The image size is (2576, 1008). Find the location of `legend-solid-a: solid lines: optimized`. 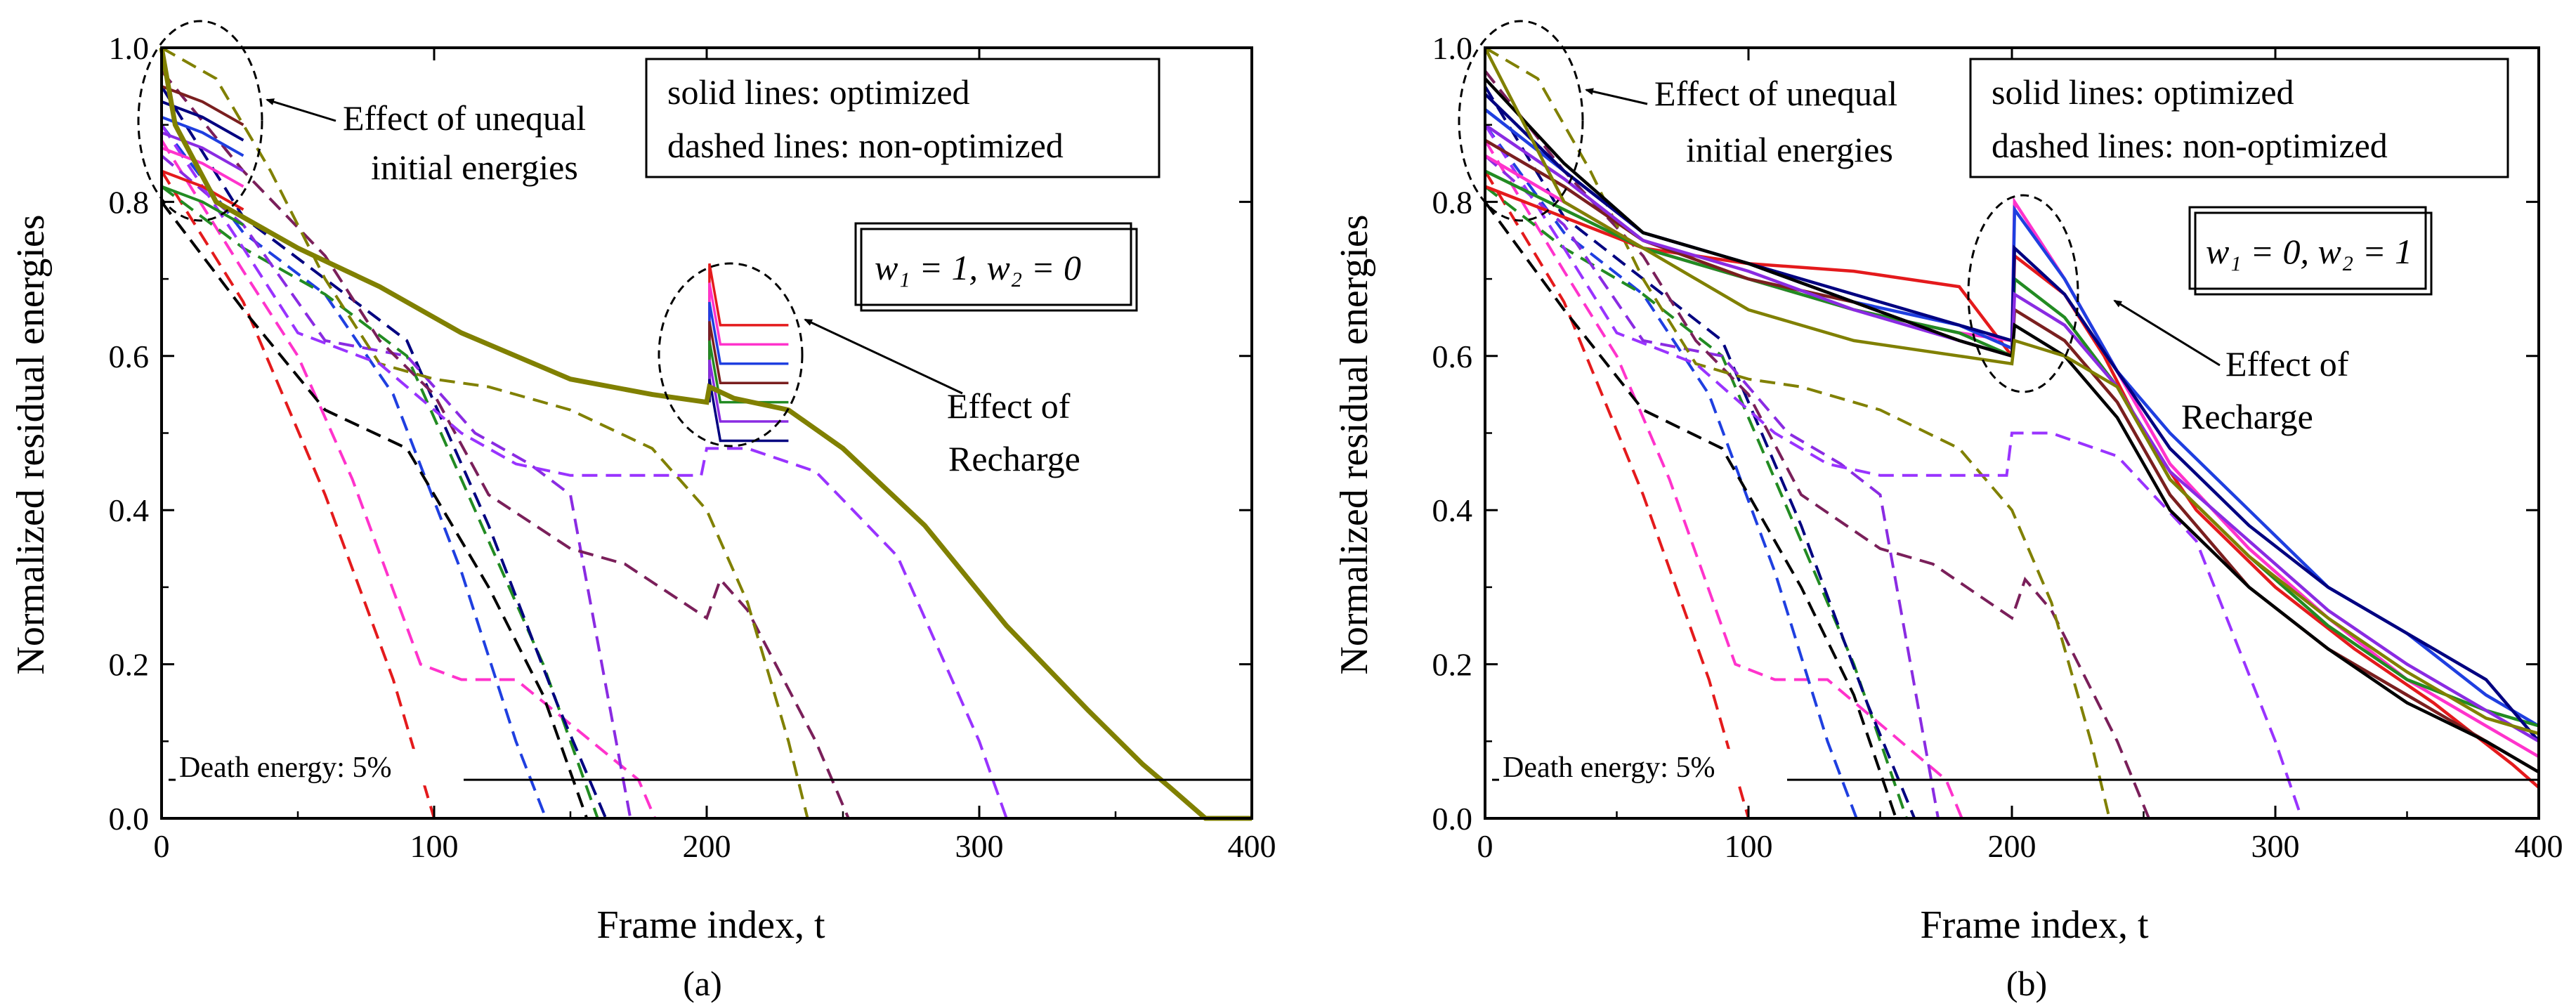

legend-solid-a: solid lines: optimized is located at coordinates (818, 92).